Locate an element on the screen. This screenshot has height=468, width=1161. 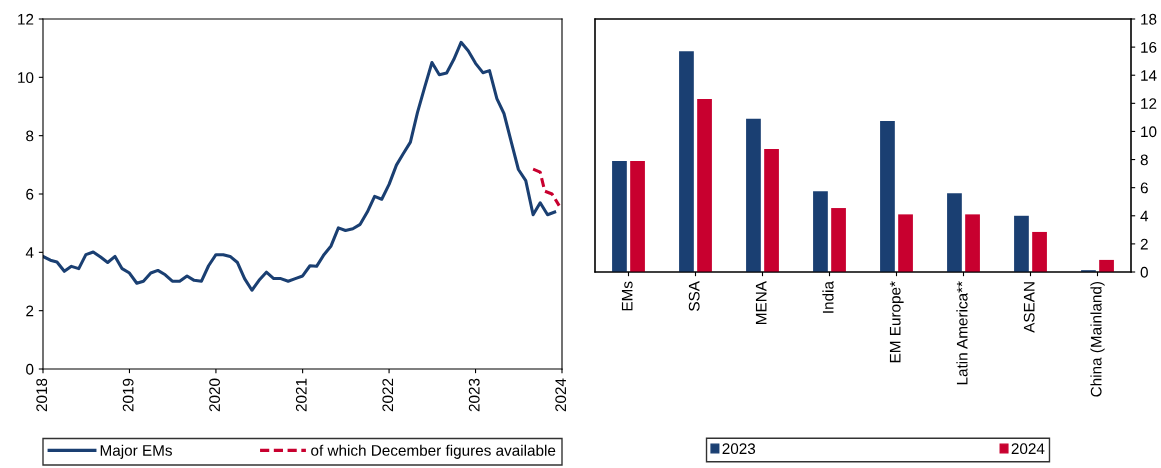
y2-tick-label: 2 is located at coordinates (1144, 244).